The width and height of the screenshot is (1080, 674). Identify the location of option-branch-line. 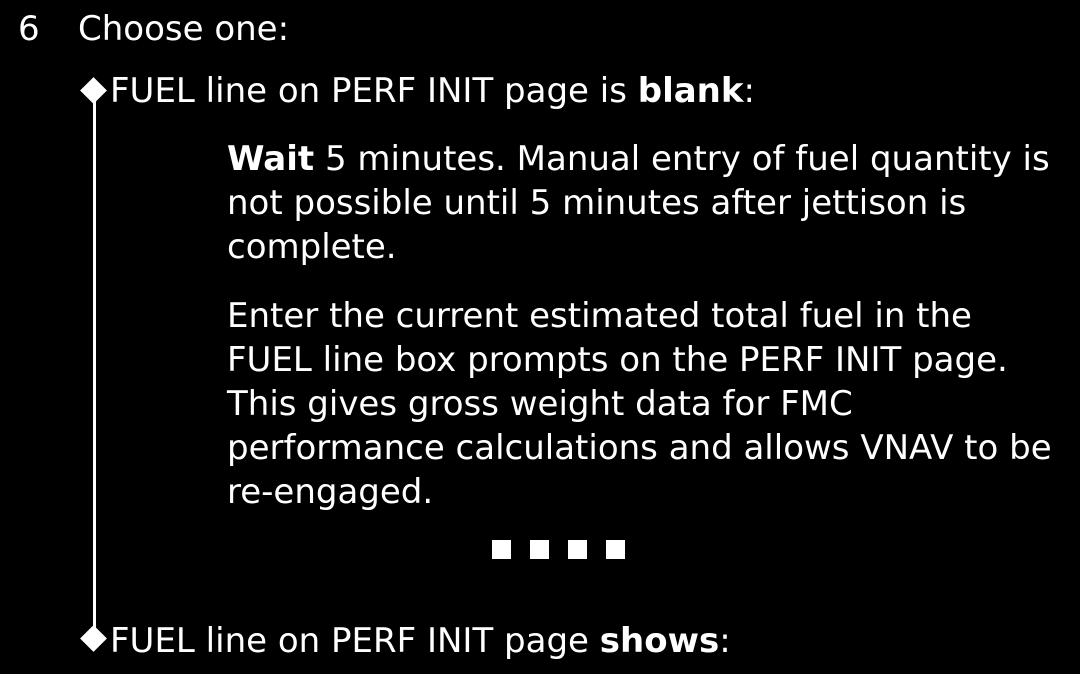
(94, 364).